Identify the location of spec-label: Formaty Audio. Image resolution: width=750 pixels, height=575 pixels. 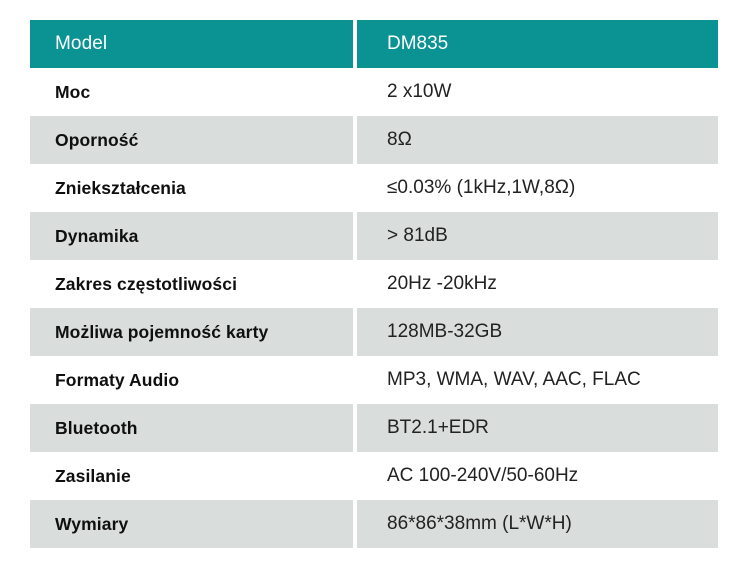
(117, 379).